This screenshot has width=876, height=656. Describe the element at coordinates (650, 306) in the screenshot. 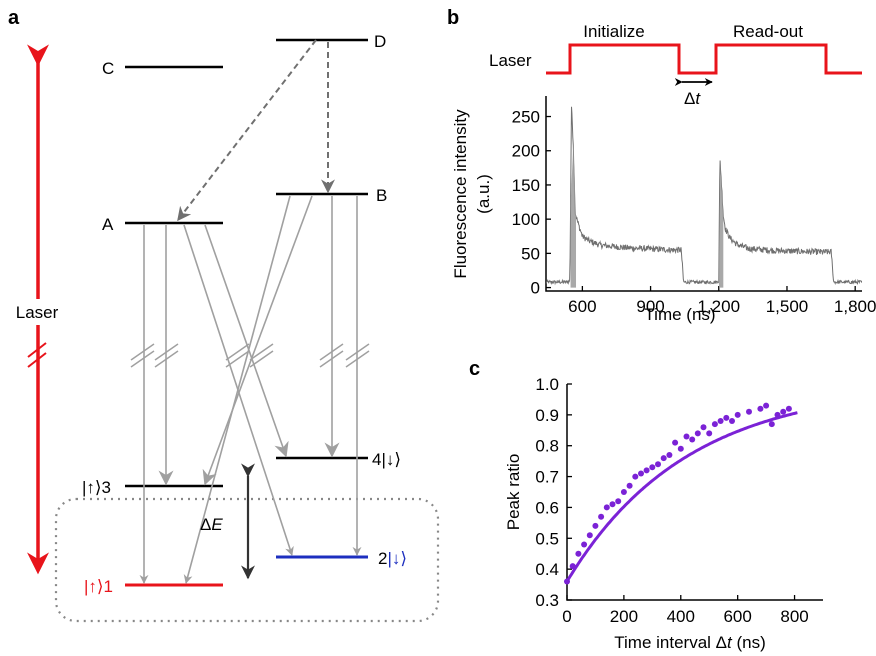

I see `panel-b-xtick-label: 900` at that location.